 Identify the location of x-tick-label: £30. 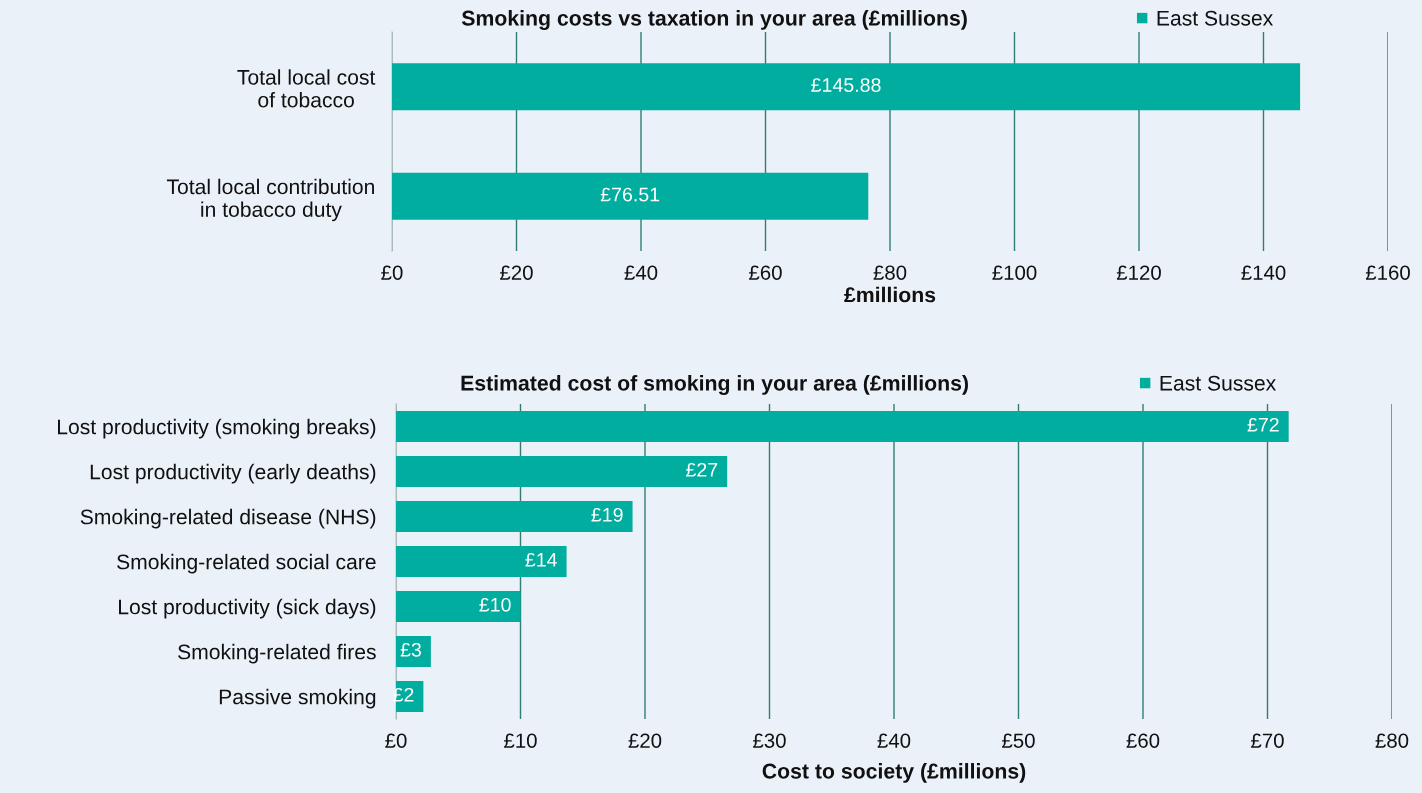
(769, 740).